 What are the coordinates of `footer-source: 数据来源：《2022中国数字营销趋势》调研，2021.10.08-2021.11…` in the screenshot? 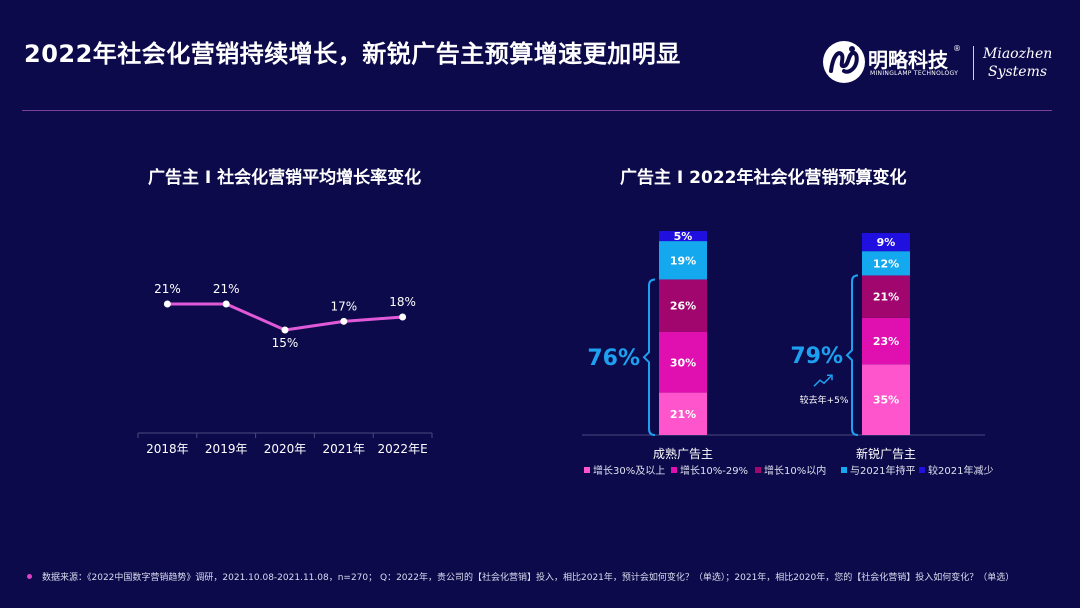 It's located at (528, 578).